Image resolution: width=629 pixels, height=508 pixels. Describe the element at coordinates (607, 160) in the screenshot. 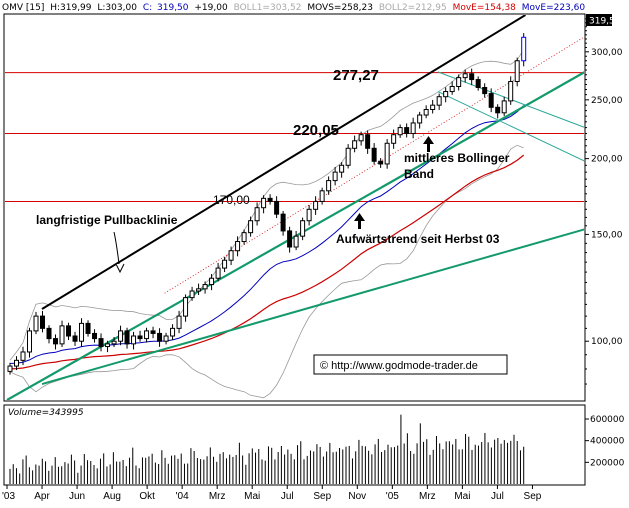

I see `price-tick-label: 200,00` at that location.